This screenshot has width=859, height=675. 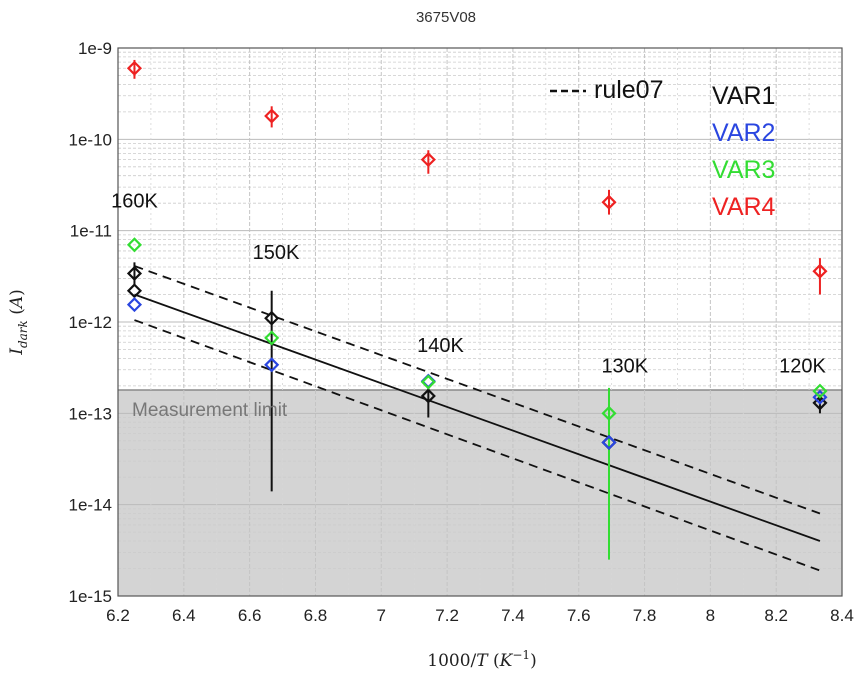 What do you see at coordinates (624, 366) in the screenshot?
I see `temperature-label: 130K` at bounding box center [624, 366].